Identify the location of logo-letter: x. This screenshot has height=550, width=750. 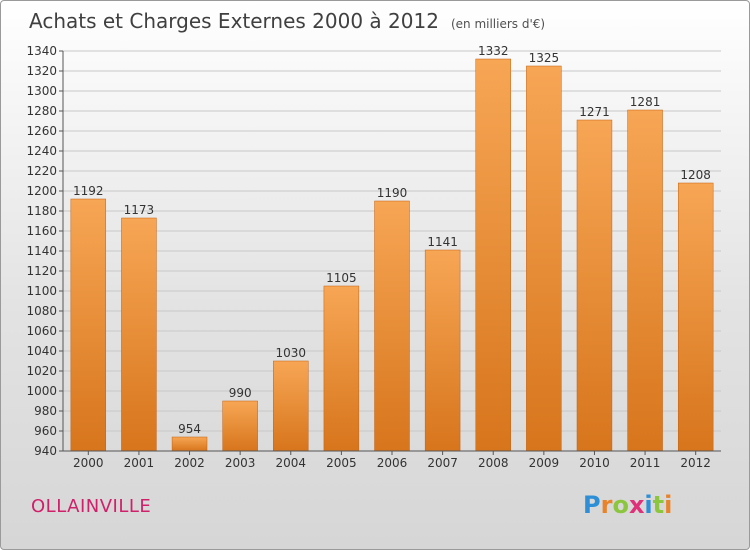
(636, 505).